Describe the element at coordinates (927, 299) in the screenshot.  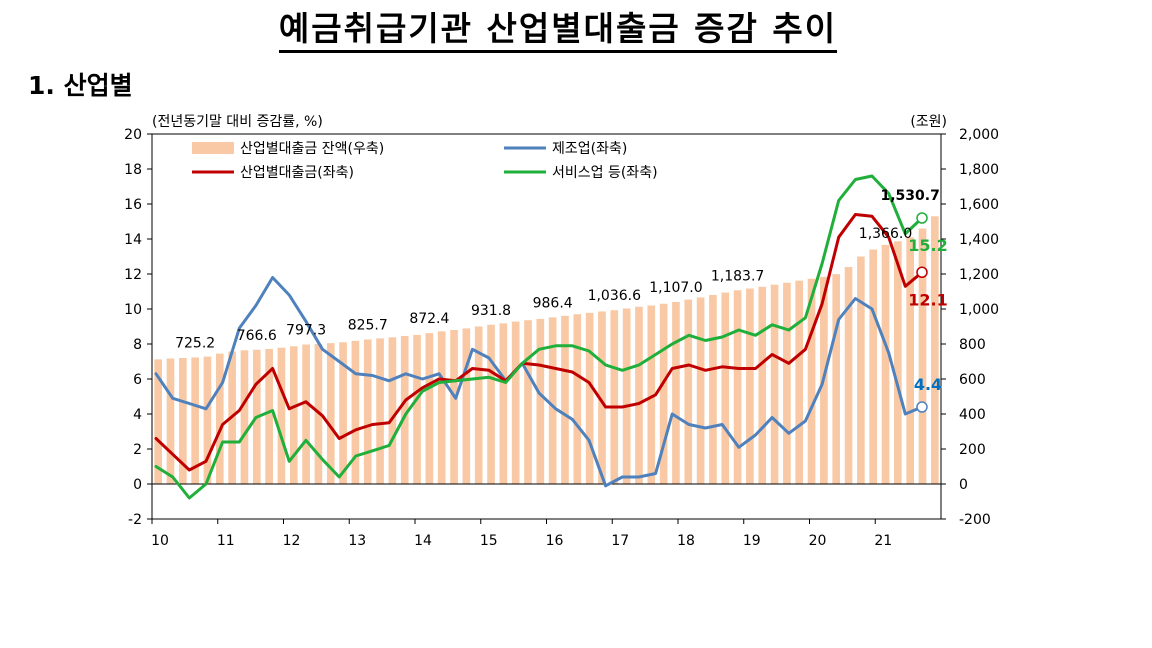
I see `series-end-label: 12.1` at that location.